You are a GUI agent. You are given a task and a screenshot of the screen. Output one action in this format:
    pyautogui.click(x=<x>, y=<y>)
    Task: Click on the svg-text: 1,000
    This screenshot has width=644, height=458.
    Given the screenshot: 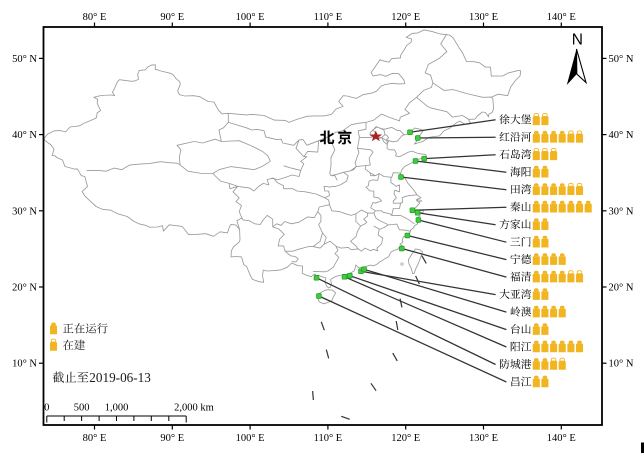 What is the action you would take?
    pyautogui.click(x=117, y=408)
    